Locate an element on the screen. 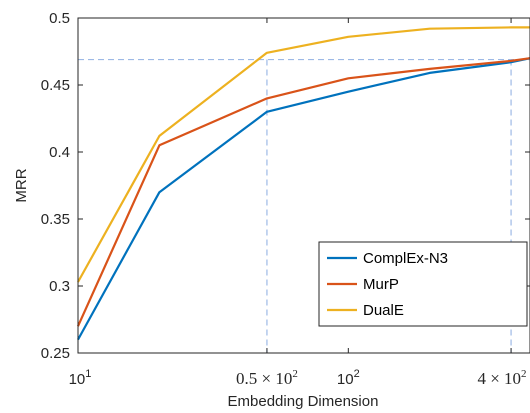 This screenshot has height=413, width=530. legend-label: MurP is located at coordinates (381, 284).